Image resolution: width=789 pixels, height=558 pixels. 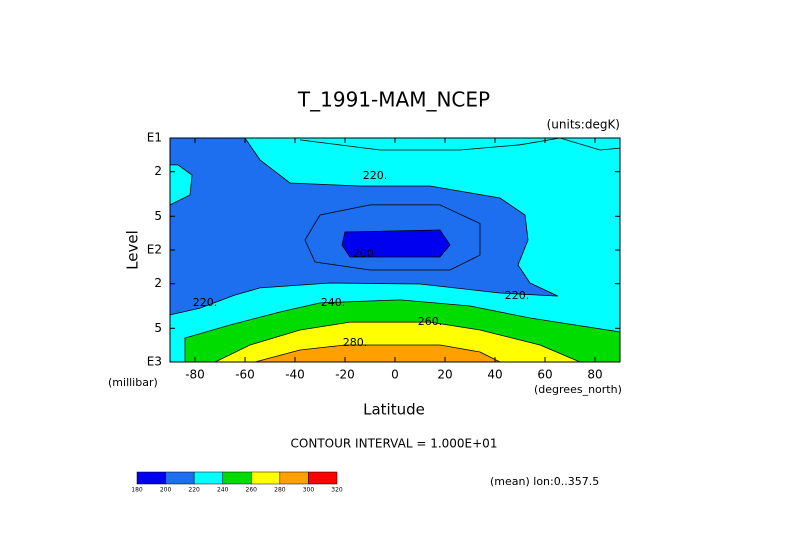 What do you see at coordinates (337, 490) in the screenshot?
I see `colorbar-label: 320` at bounding box center [337, 490].